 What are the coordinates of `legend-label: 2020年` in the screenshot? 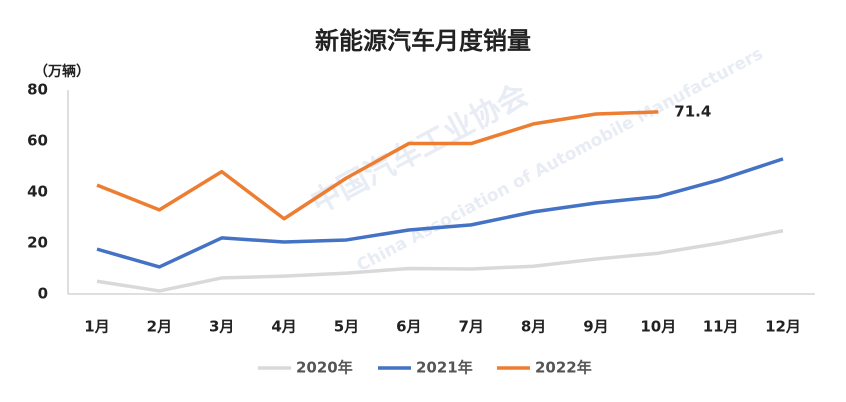 It's located at (324, 368).